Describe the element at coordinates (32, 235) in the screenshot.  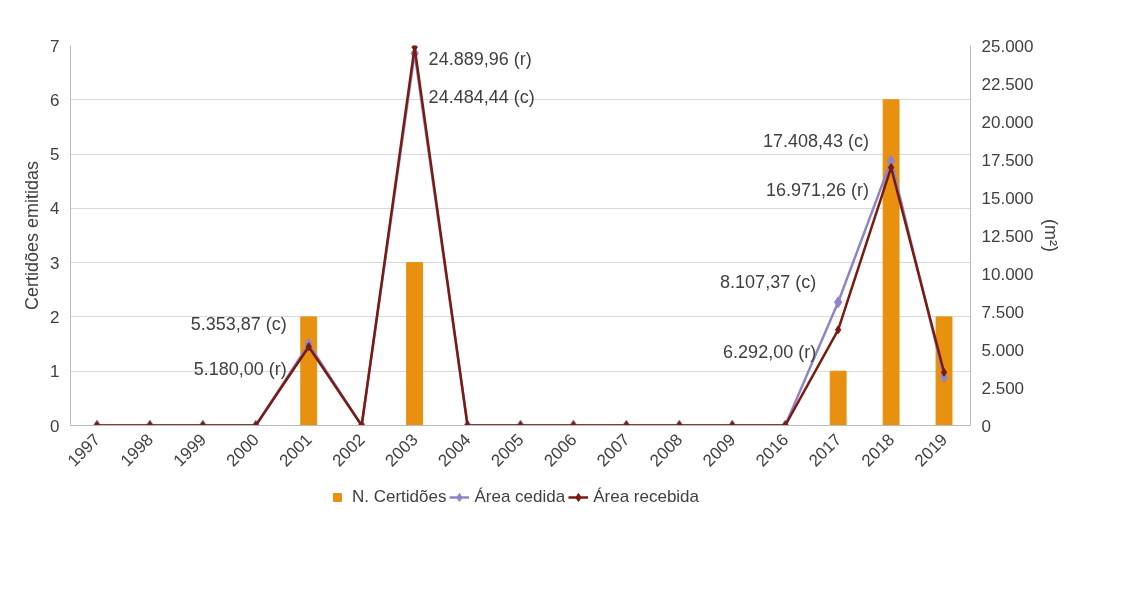
I see `y-axis-title: Certidões emitidas` at that location.